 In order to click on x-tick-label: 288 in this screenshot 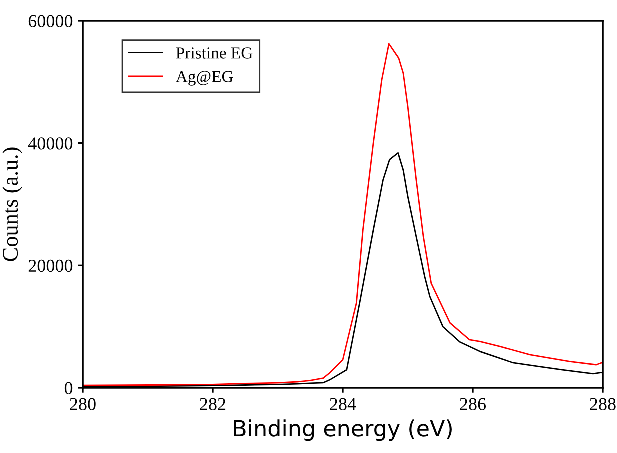, I will do `click(603, 404)`.